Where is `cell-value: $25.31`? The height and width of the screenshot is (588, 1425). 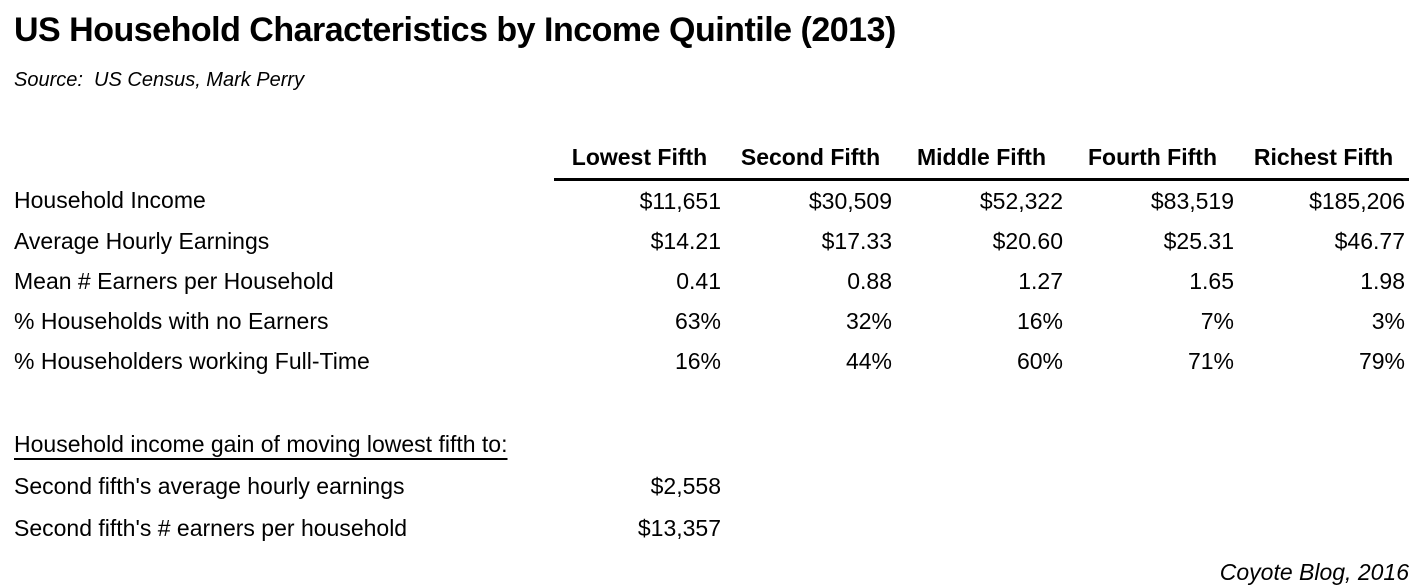
cell-value: $25.31 is located at coordinates (1198, 240).